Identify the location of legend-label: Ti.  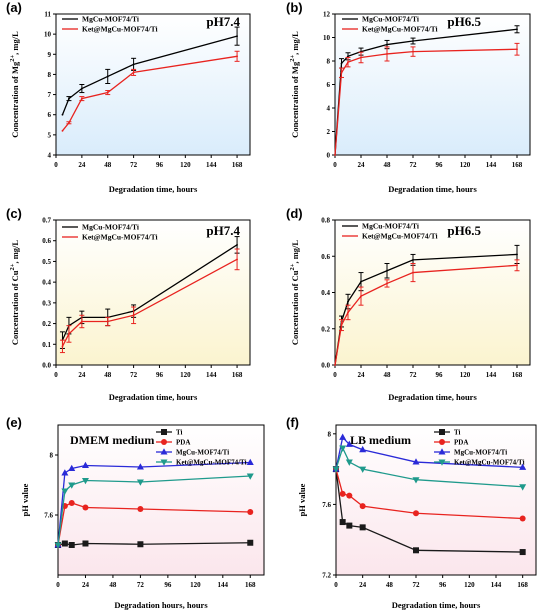
(457, 433).